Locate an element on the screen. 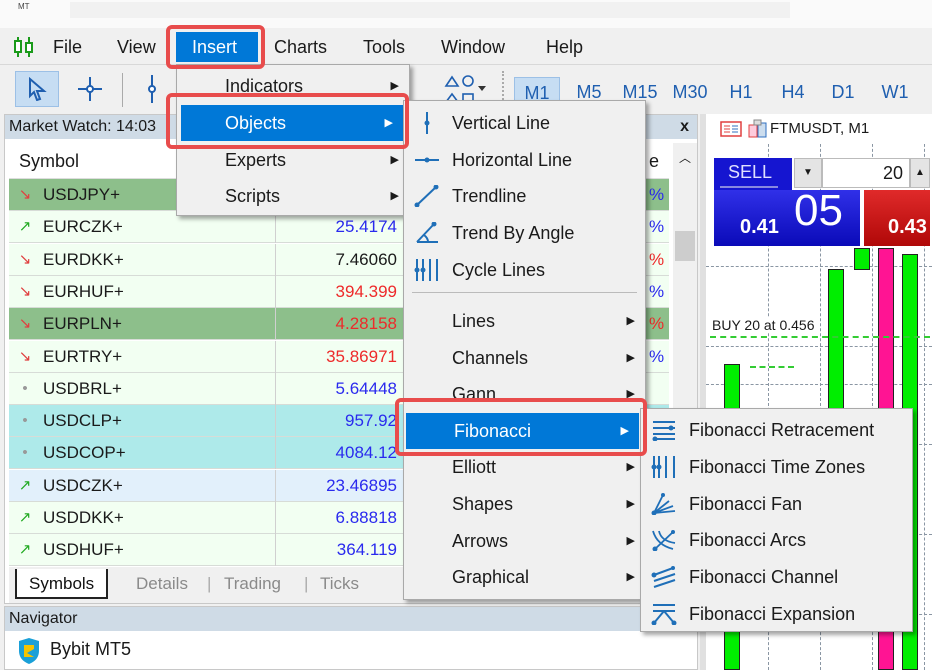  tab-ticks: Ticks is located at coordinates (340, 583).